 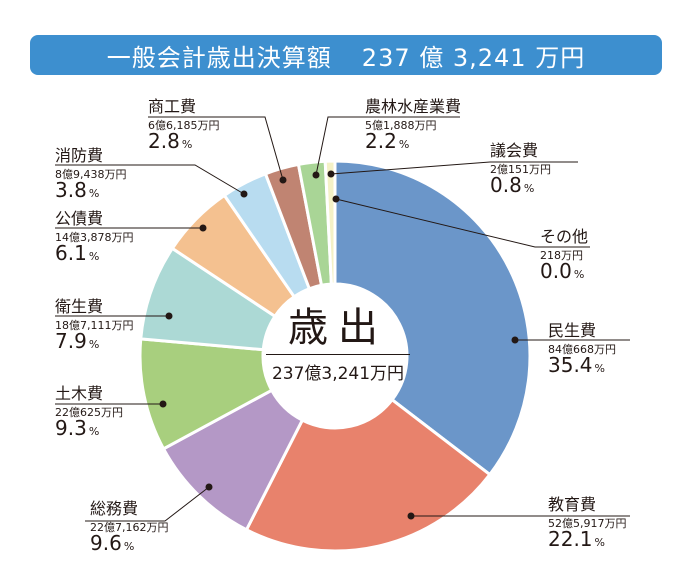 I want to click on center-divider, so click(x=338, y=354).